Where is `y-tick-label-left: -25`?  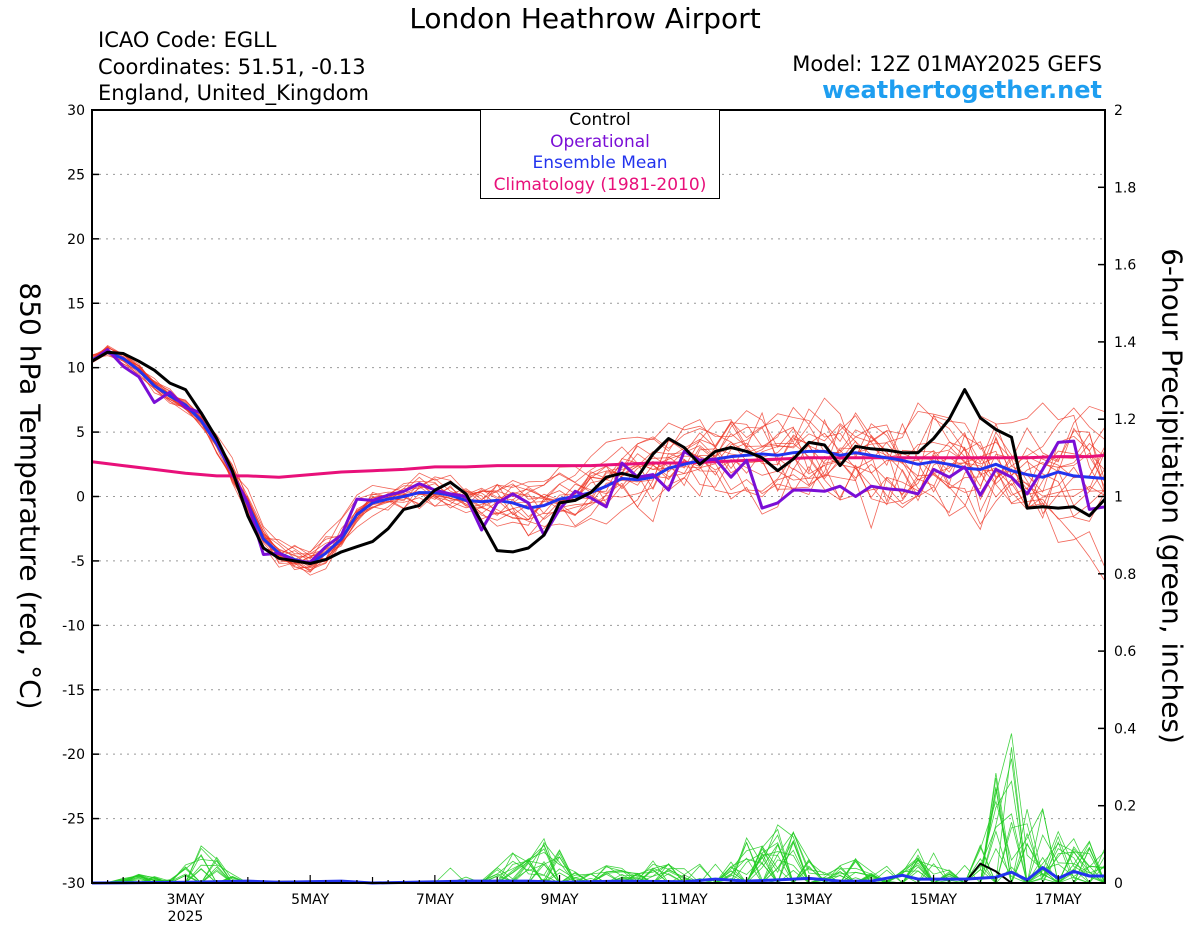
y-tick-label-left: -25 is located at coordinates (73, 820).